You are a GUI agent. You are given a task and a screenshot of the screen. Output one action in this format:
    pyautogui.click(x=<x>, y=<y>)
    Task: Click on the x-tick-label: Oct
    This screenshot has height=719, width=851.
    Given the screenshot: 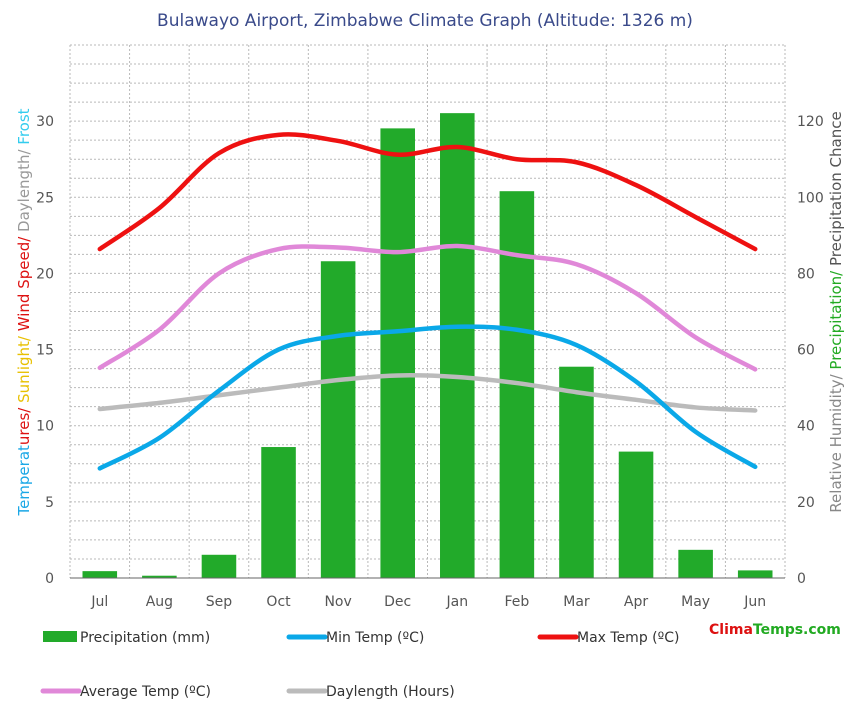 What is the action you would take?
    pyautogui.click(x=278, y=602)
    